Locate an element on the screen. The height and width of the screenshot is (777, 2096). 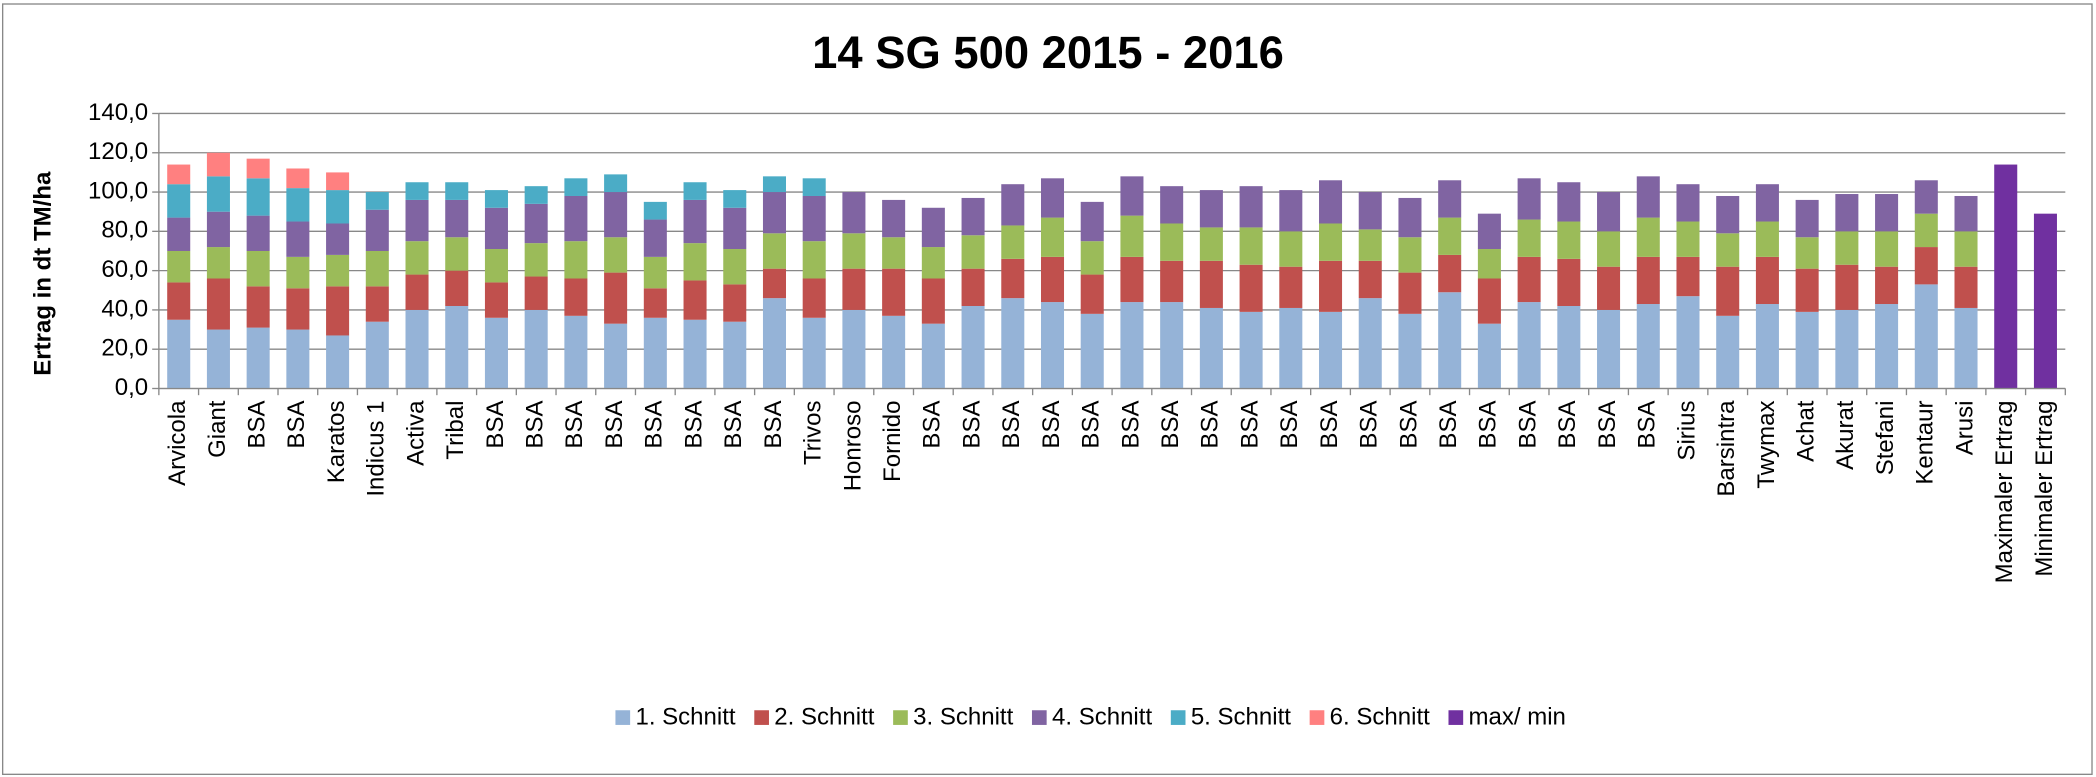
legend-label: 5. Schnitt is located at coordinates (1241, 717).